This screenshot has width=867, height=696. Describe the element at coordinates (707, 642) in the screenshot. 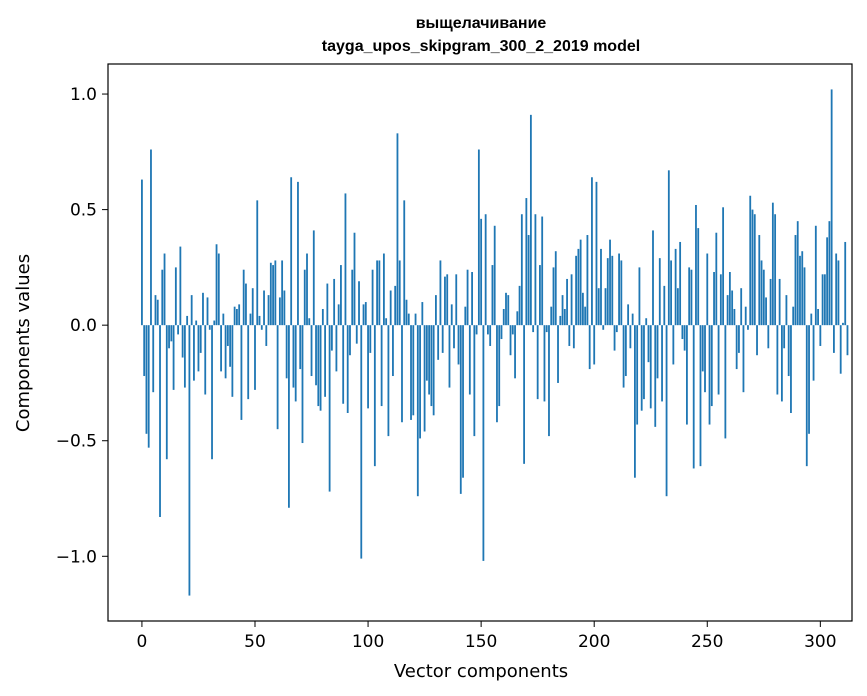

I see `x-tick-label: 250` at that location.